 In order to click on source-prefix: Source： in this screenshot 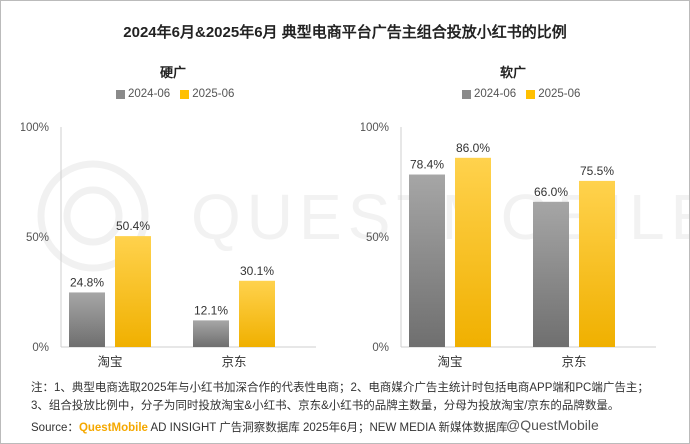, I will do `click(55, 428)`.